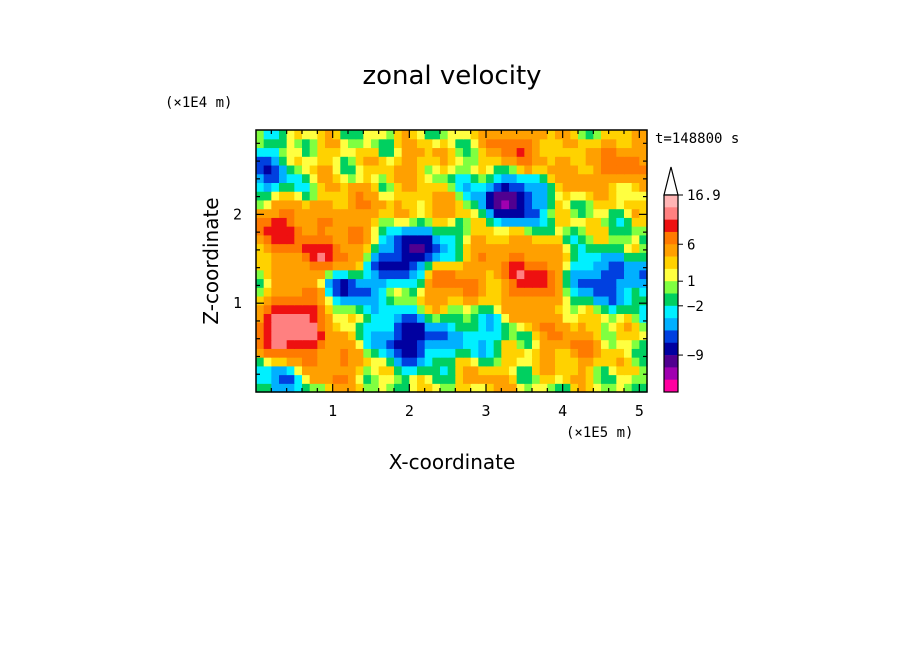  I want to click on x-tick-label: 5, so click(639, 411).